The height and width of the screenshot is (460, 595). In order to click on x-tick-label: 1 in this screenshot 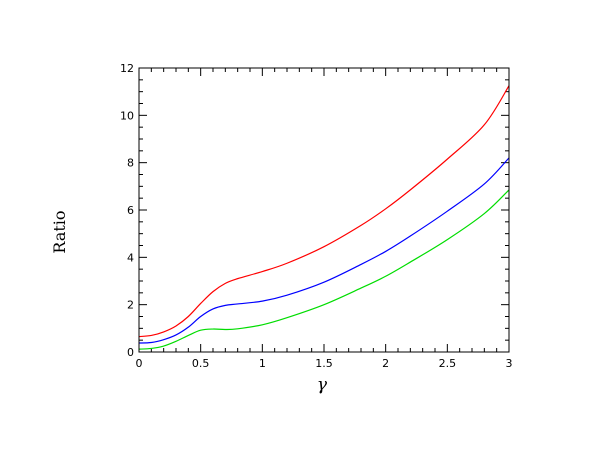, I will do `click(262, 363)`.